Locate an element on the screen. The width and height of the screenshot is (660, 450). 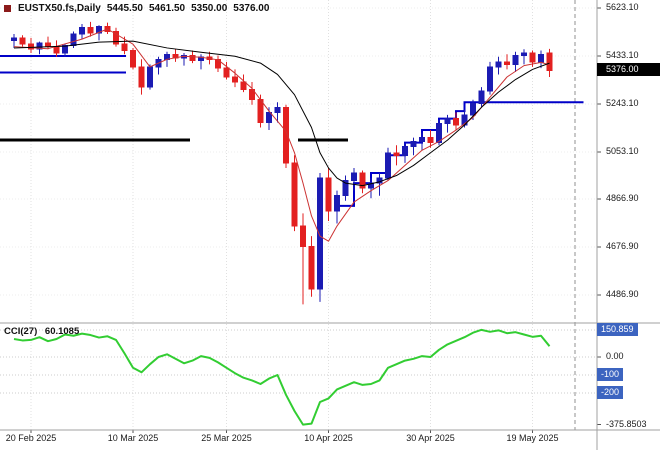
cci-tick-label: 0.00 is located at coordinates (615, 356).